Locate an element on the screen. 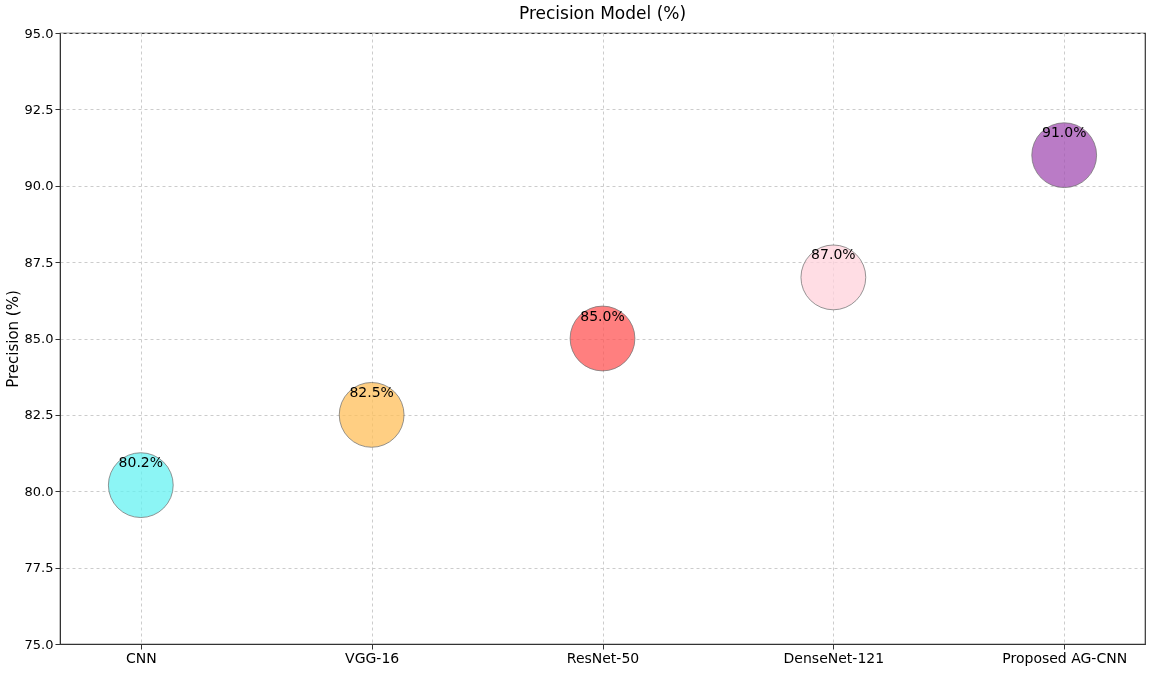 The height and width of the screenshot is (689, 1173). x-tick-label: ResNet-50 is located at coordinates (603, 657).